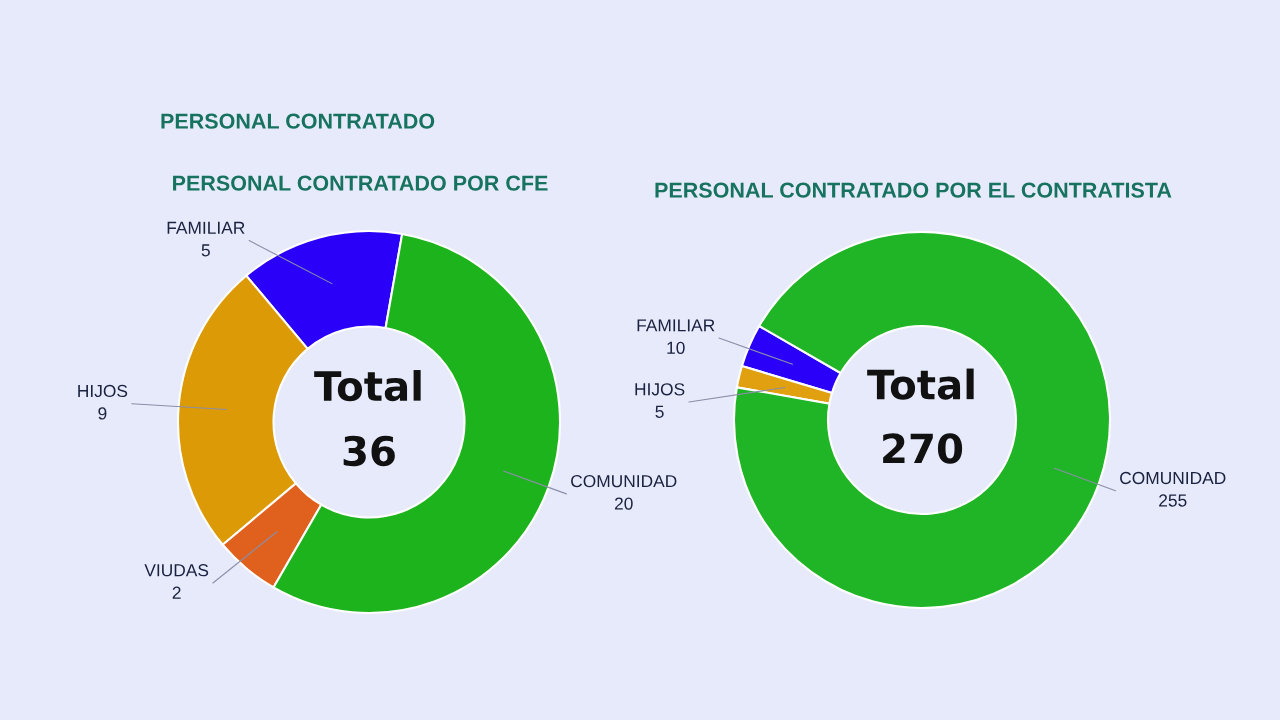  Describe the element at coordinates (176, 592) in the screenshot. I see `data-label: 2` at that location.